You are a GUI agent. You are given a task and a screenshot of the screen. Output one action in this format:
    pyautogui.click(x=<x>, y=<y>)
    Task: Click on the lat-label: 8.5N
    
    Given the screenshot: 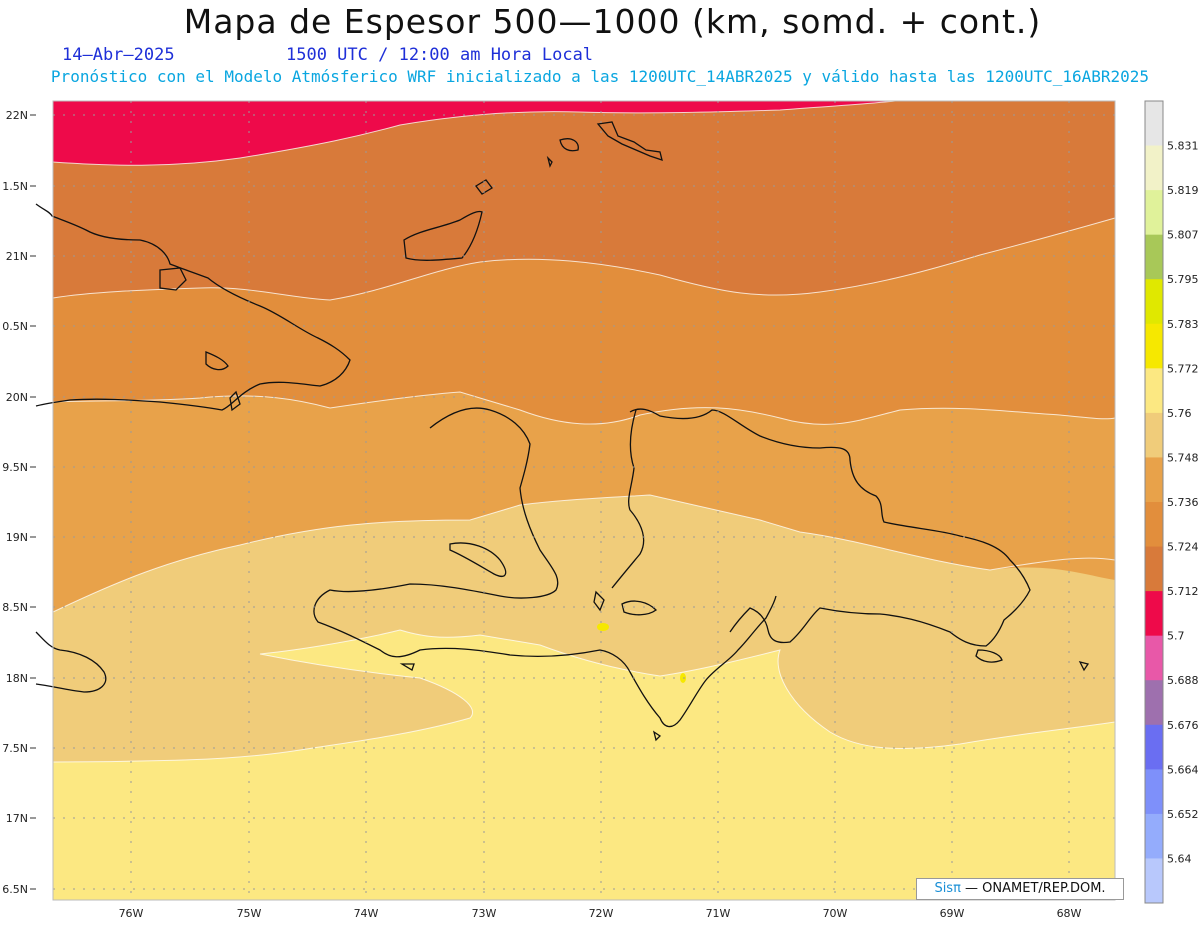 What is the action you would take?
    pyautogui.click(x=15, y=607)
    